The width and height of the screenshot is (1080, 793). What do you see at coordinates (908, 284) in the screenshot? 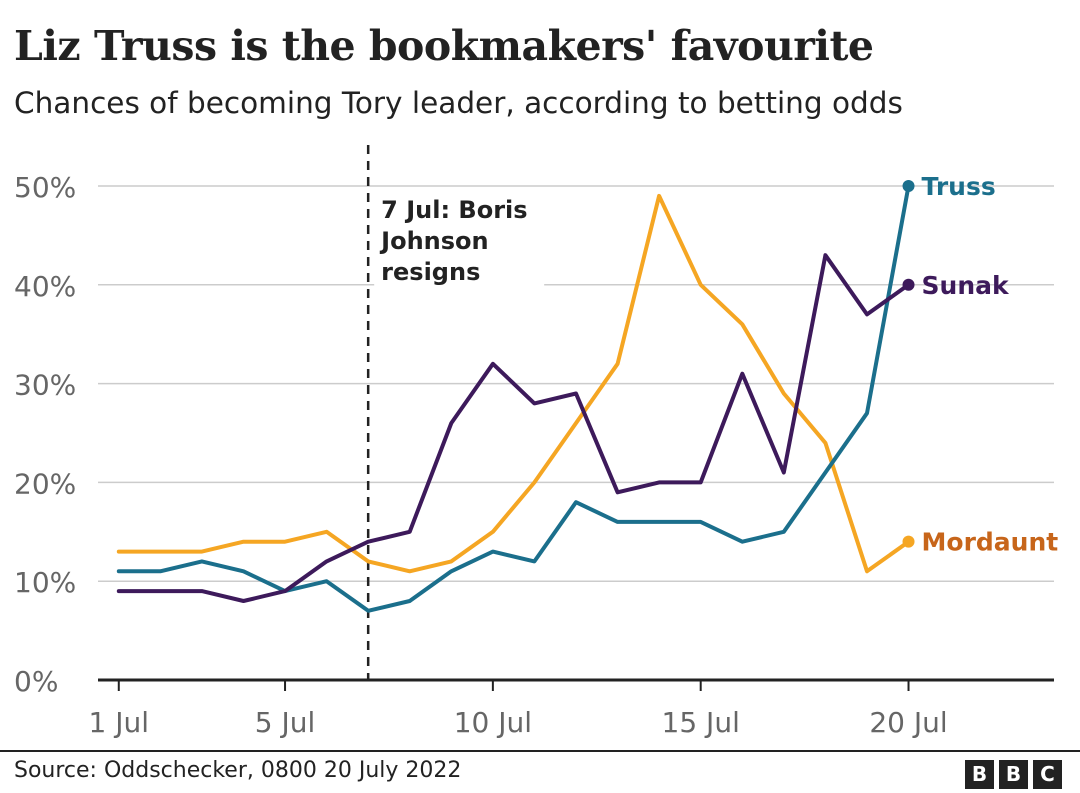
I see `series-end-point-sunak` at bounding box center [908, 284].